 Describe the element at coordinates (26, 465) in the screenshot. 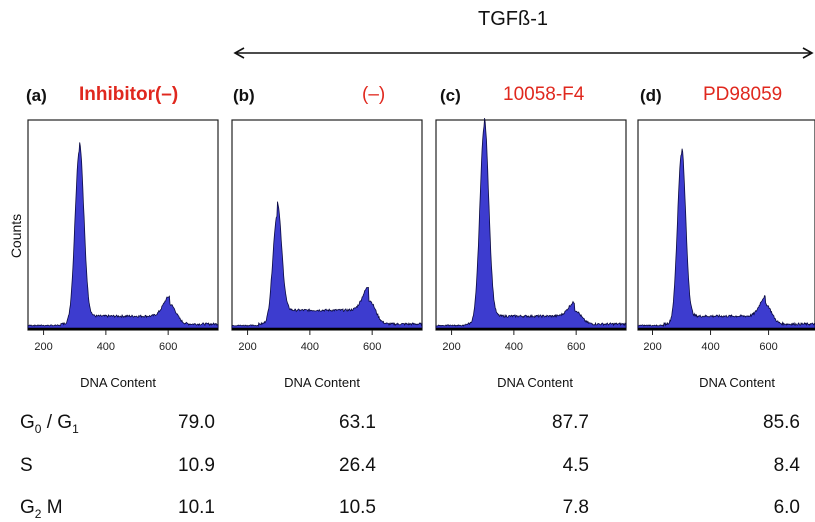

I see `row-label-s: S` at that location.